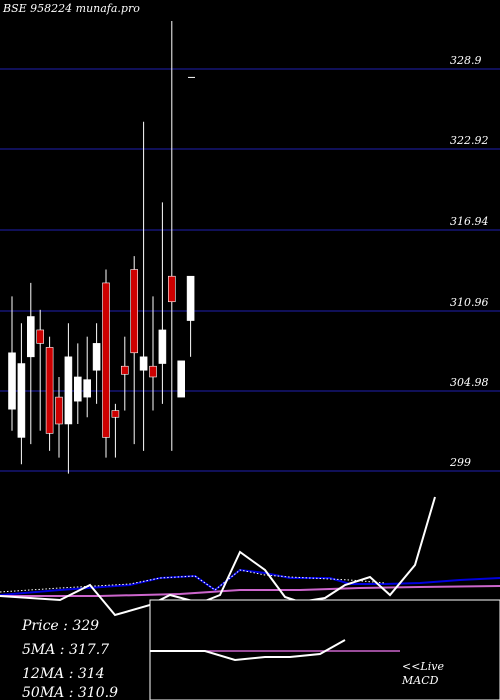 This screenshot has height=700, width=500. Describe the element at coordinates (469, 302) in the screenshot. I see `y-tick-label: 310.96` at that location.